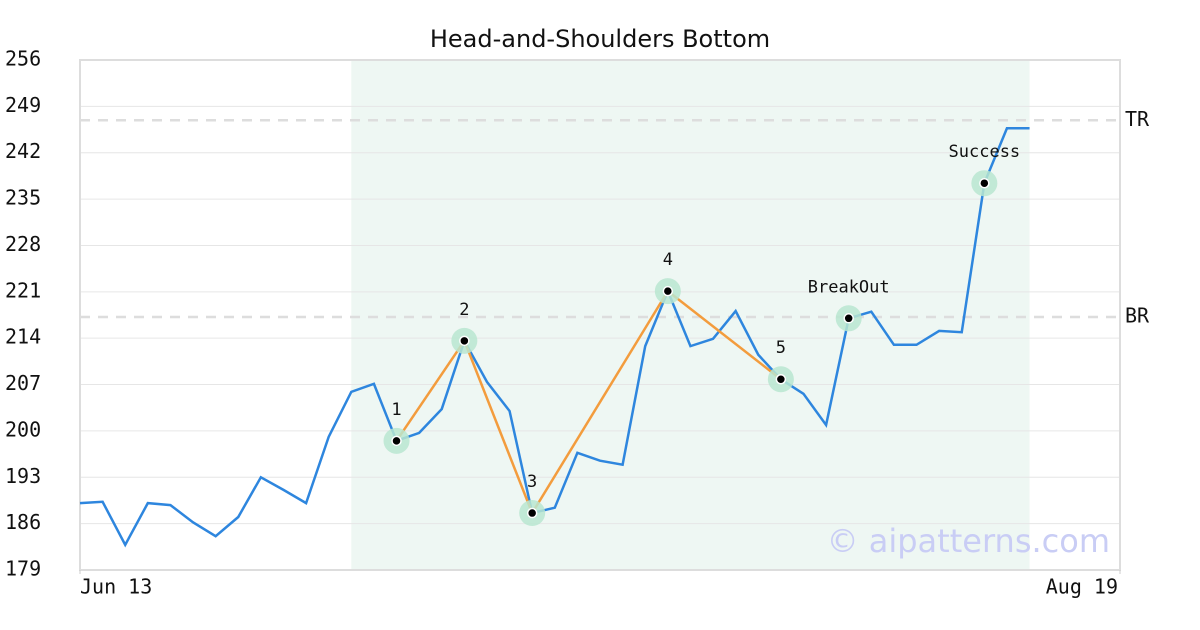 This screenshot has height=630, width=1200. I want to click on y-tick-label: 186, so click(23, 522).